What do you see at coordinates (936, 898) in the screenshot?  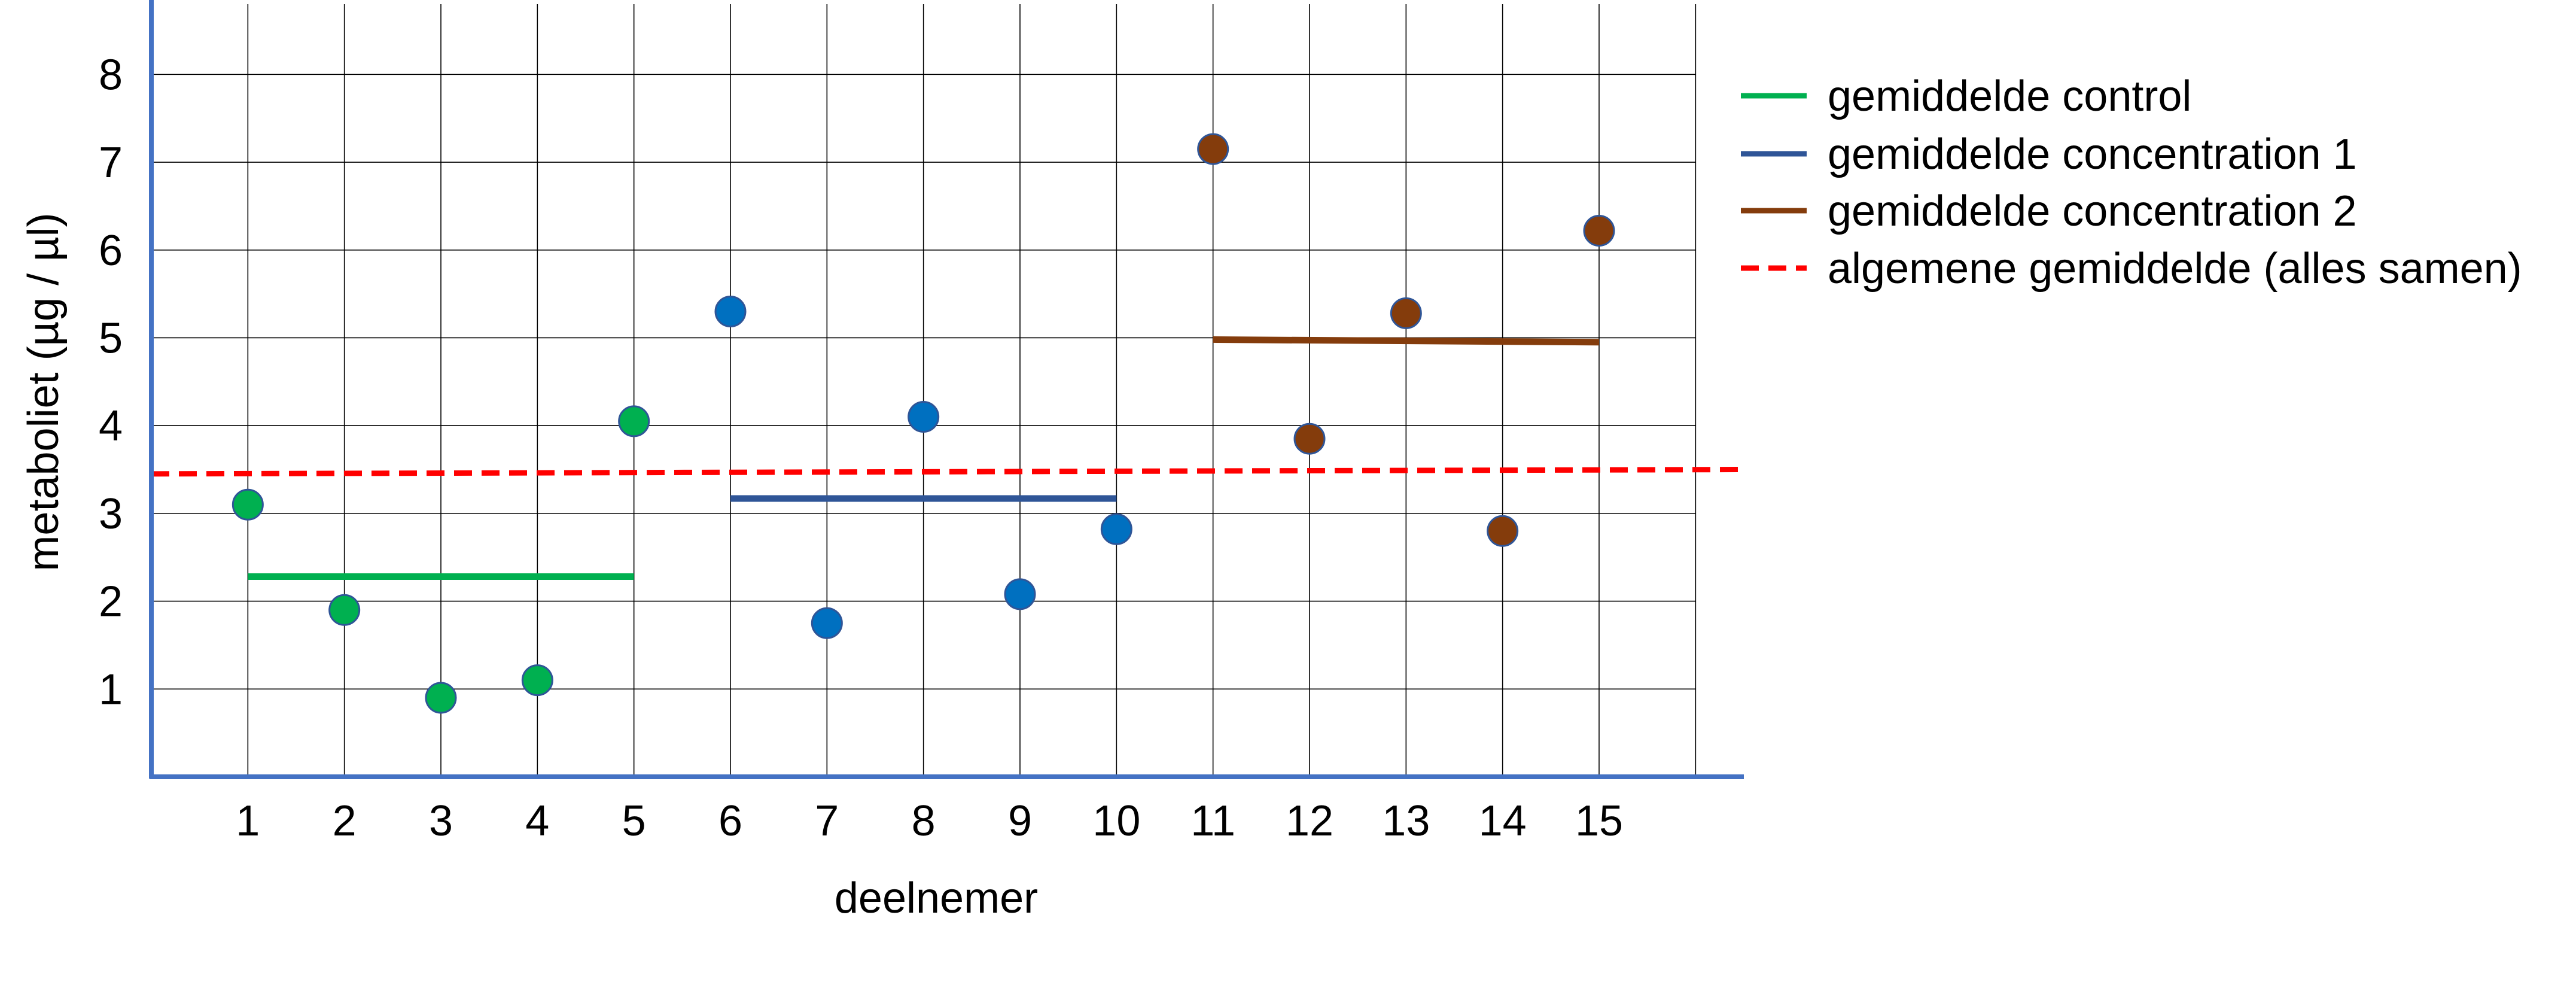 I see `x-axis-title: deelnemer` at bounding box center [936, 898].